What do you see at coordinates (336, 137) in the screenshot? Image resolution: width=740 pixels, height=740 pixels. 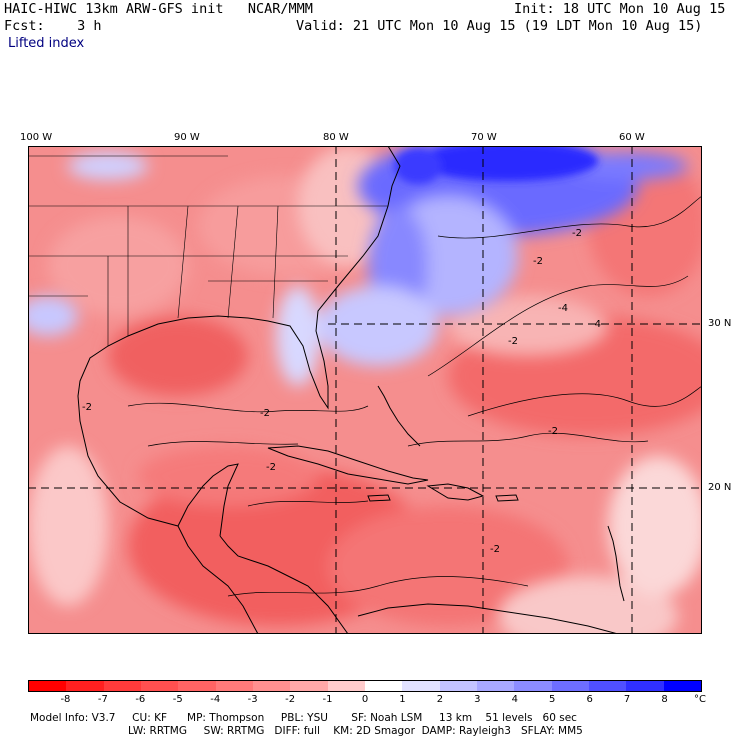 I see `lon-label-80w: 80 W` at bounding box center [336, 137].